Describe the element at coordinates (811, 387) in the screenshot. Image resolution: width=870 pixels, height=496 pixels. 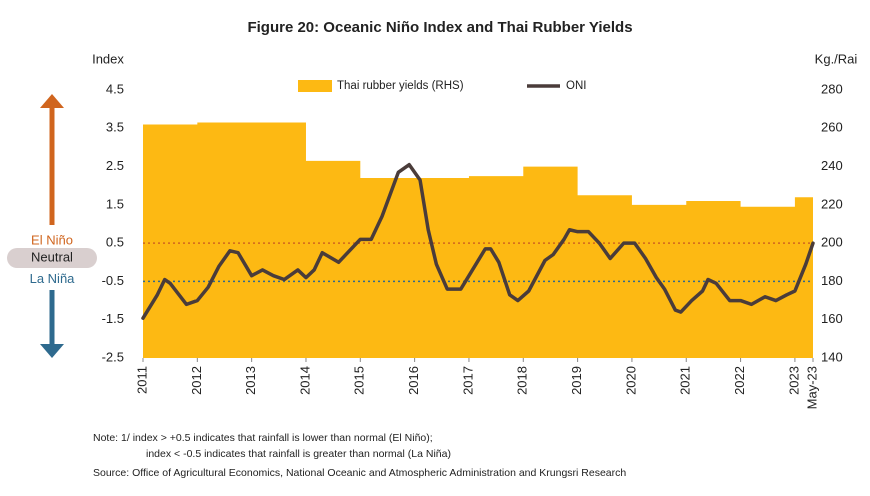
I see `x-tick-label: May-23` at that location.